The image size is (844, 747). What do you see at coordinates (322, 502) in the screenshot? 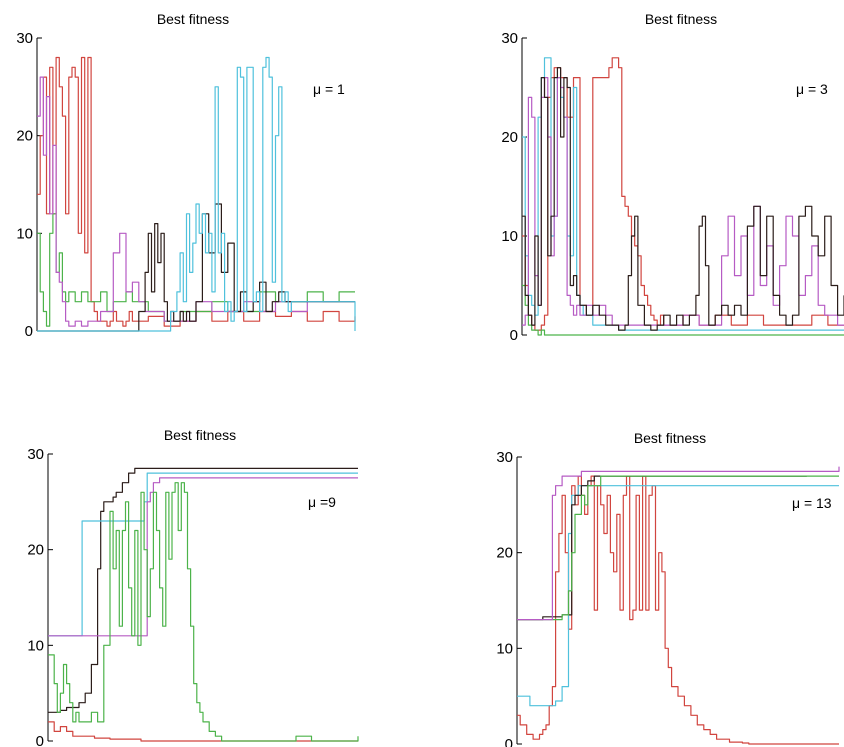
I see `mu-annotation: μ =9` at bounding box center [322, 502].